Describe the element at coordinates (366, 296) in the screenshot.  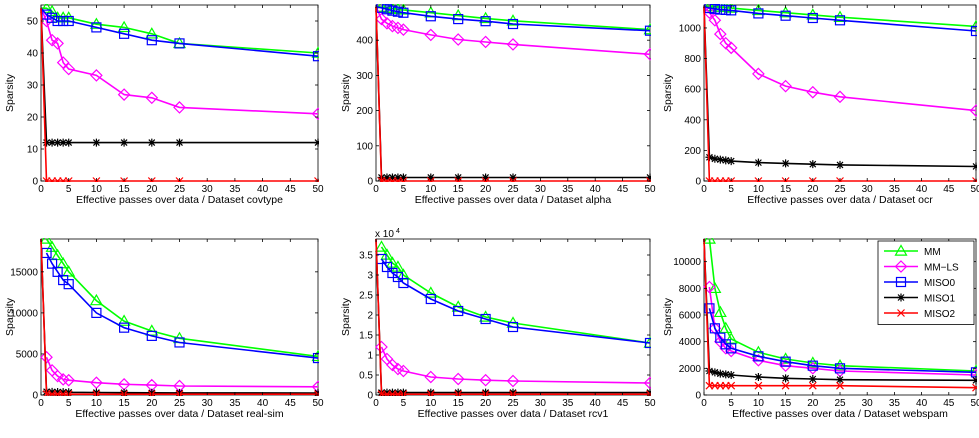
I see `y-tick-label: 2.5` at that location.